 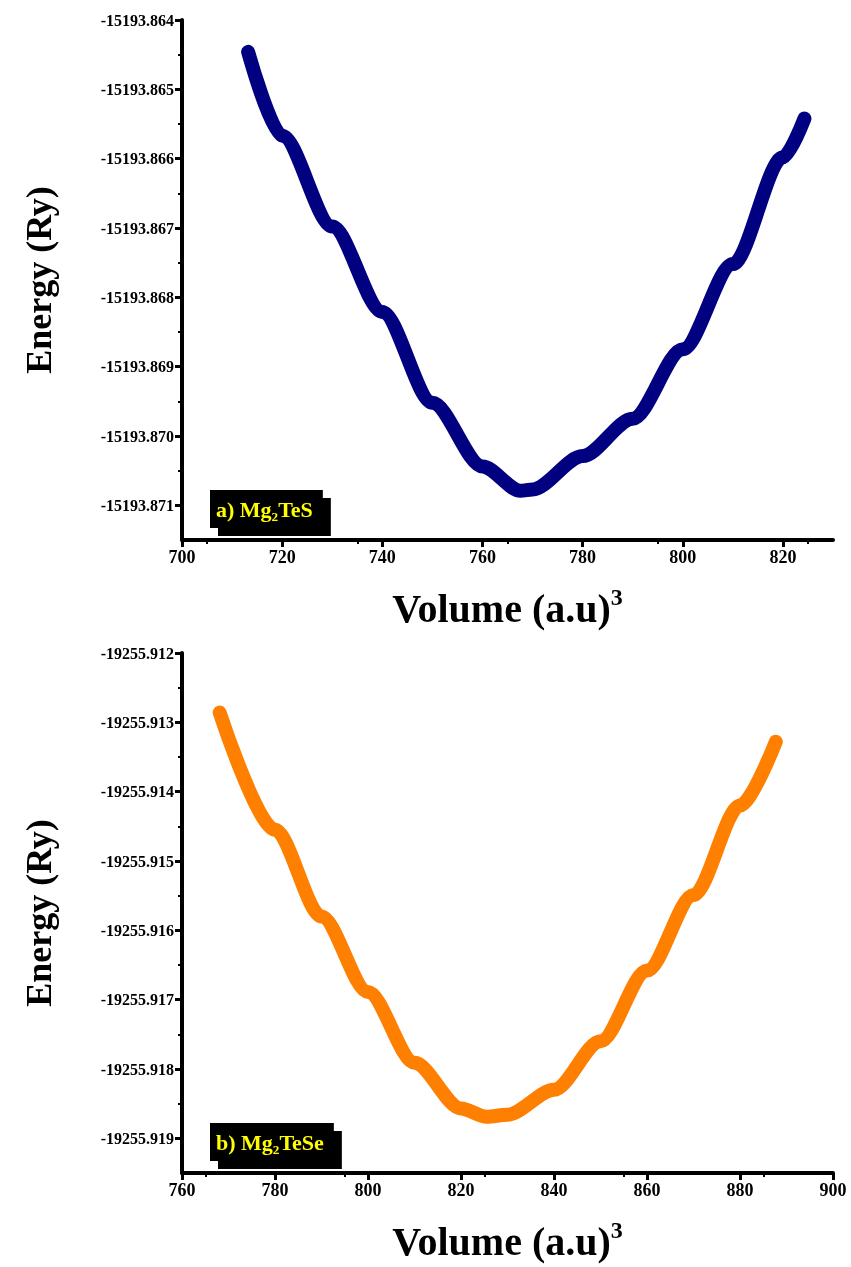 What do you see at coordinates (137, 367) in the screenshot?
I see `y-tick-label: -15193.869` at bounding box center [137, 367].